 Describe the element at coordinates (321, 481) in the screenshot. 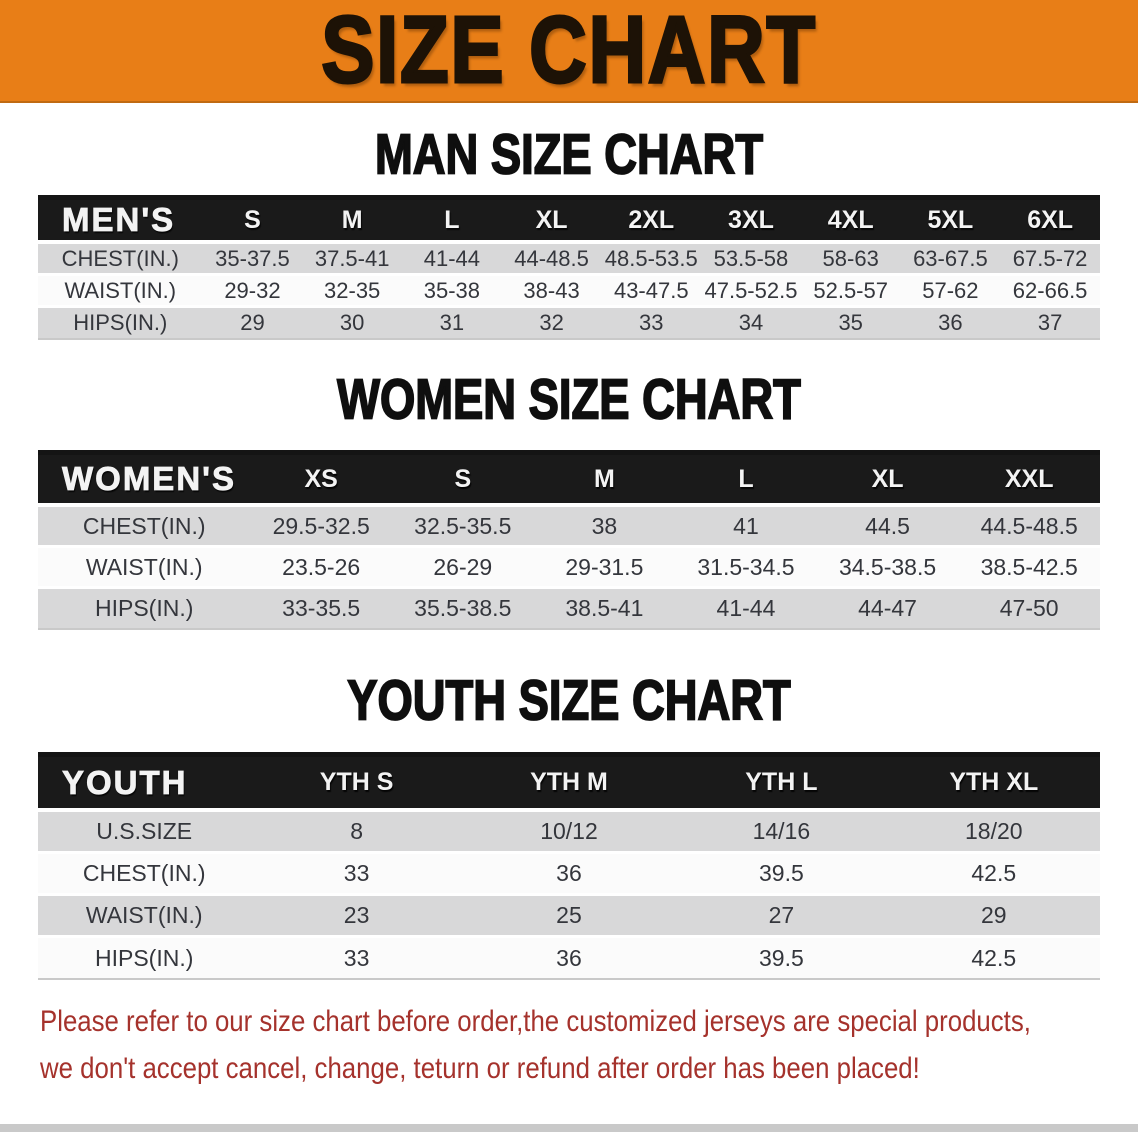

I see `size-header-cell: XS` at that location.